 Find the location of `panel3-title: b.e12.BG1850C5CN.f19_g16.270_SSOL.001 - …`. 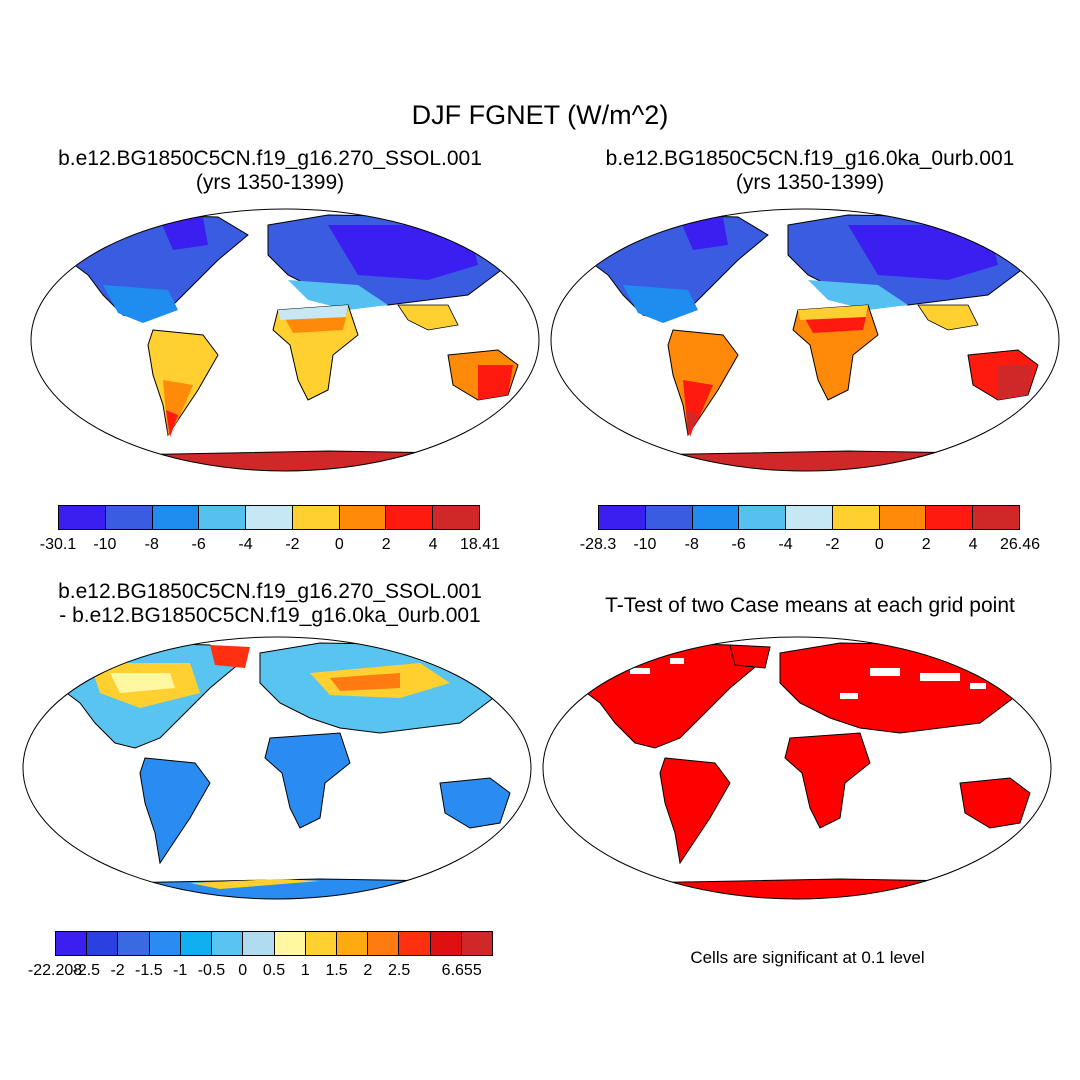

panel3-title: b.e12.BG1850C5CN.f19_g16.270_SSOL.001 - … is located at coordinates (270, 604).